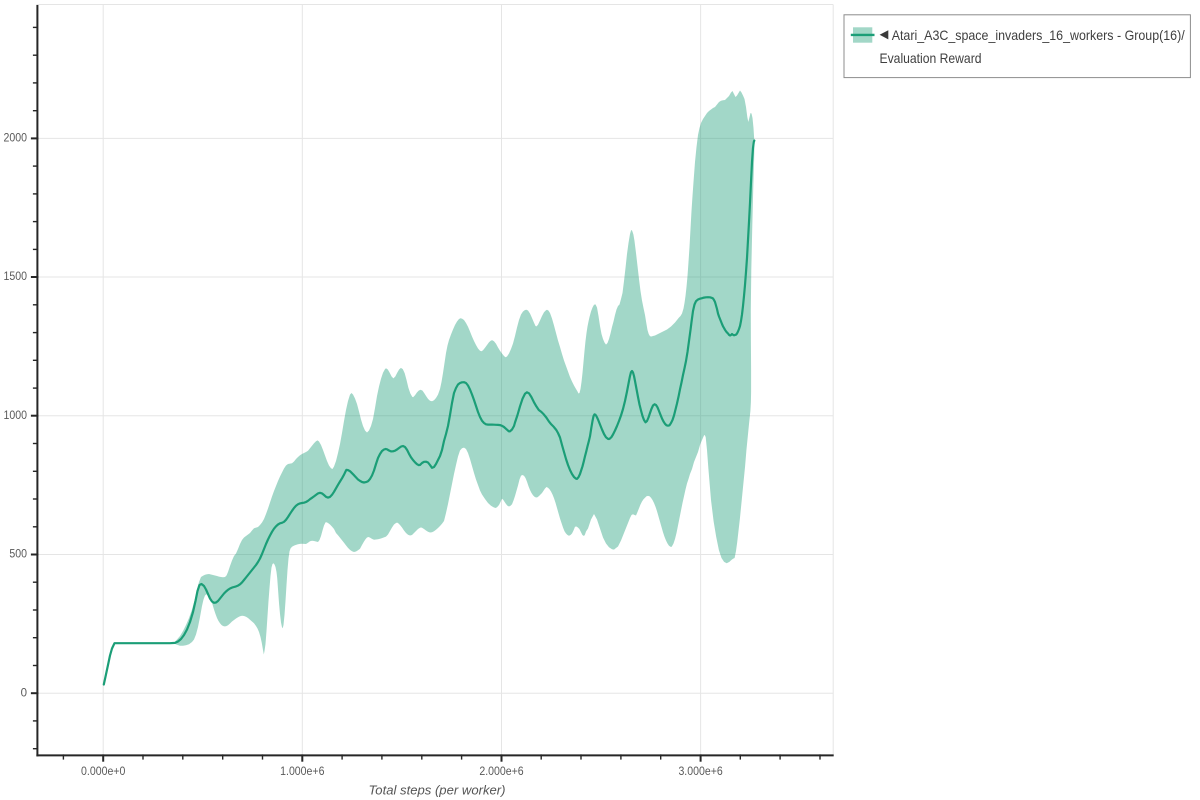  Describe the element at coordinates (16, 416) in the screenshot. I see `svg-text: 1000` at that location.